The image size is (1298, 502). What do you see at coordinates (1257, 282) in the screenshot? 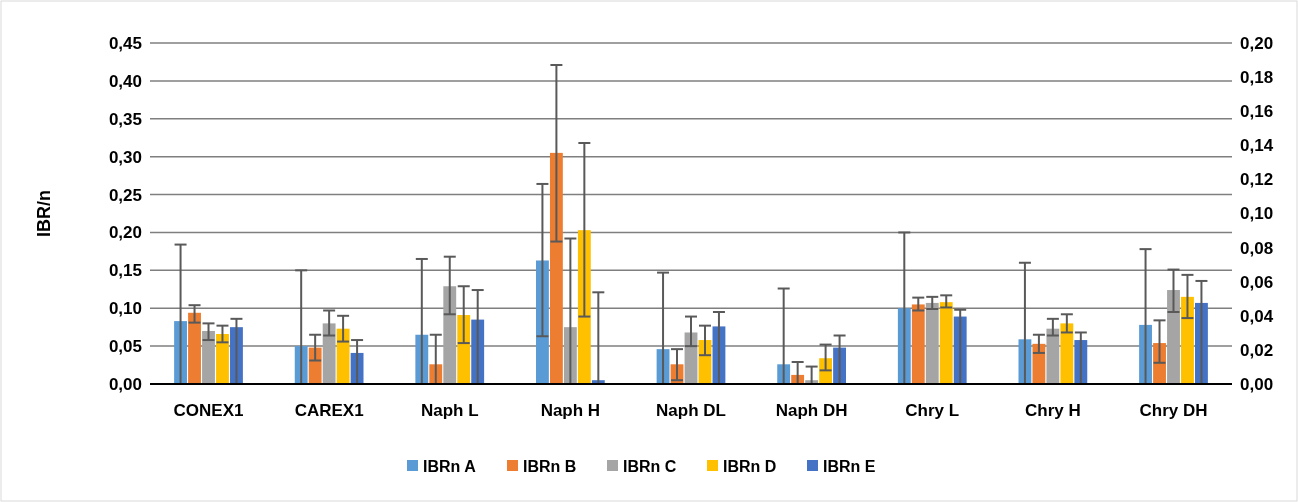
I see `y2-tick-label: 0,06` at bounding box center [1257, 282].